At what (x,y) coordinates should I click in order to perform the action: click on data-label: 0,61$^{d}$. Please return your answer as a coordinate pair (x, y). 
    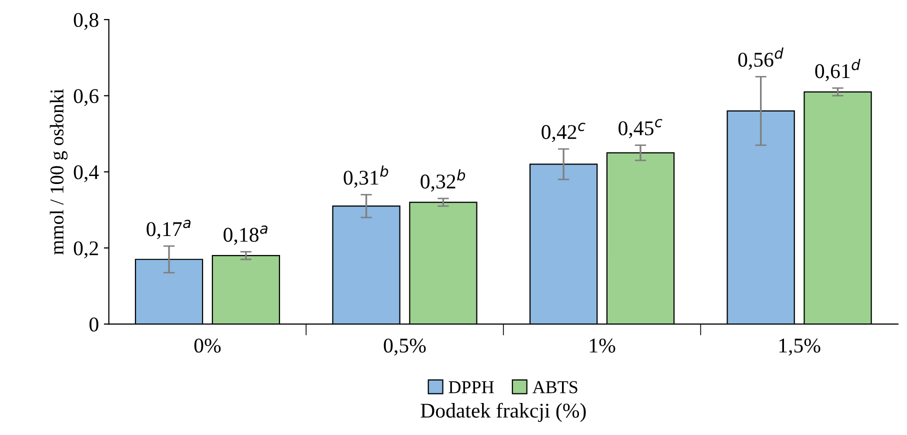
    Looking at the image, I should click on (837, 70).